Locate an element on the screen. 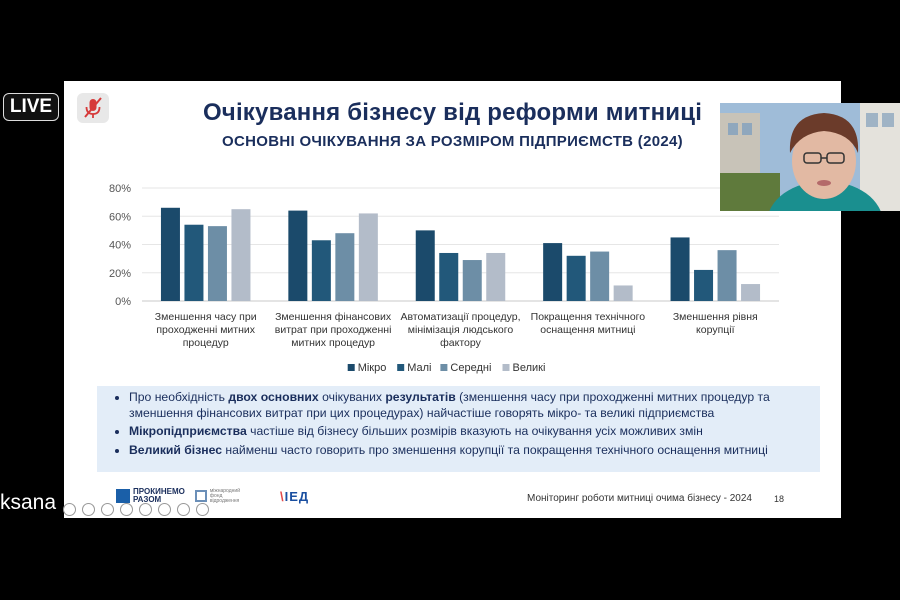  y-tick-label: 40% is located at coordinates (120, 246).